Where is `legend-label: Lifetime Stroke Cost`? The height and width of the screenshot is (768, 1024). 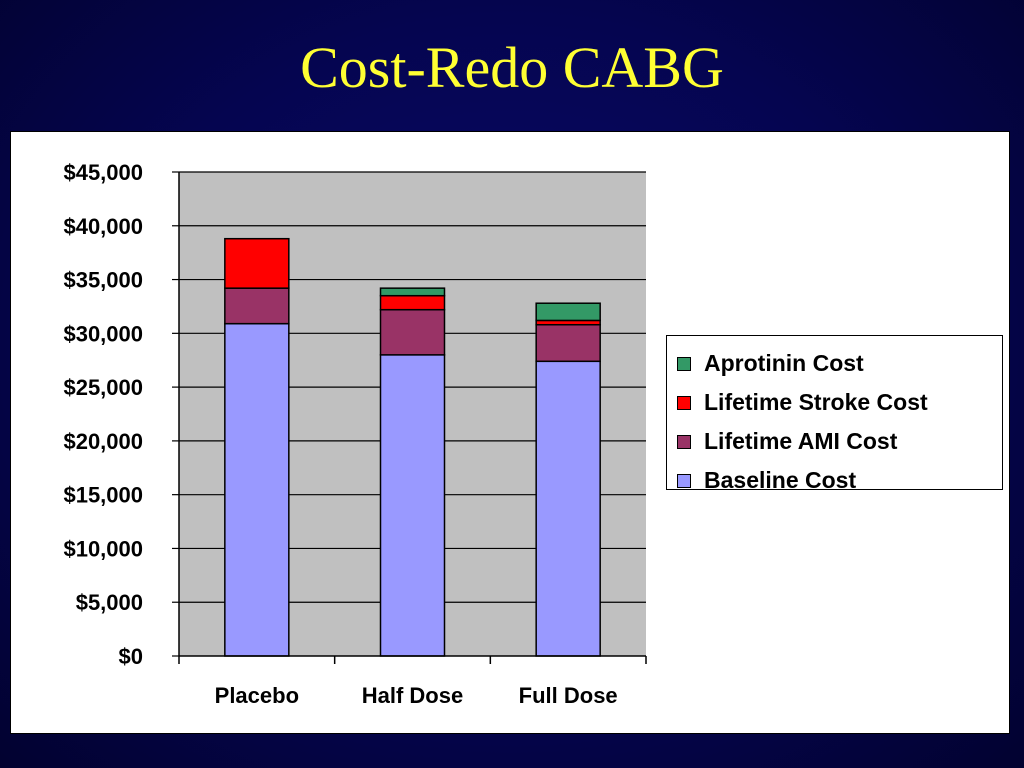 legend-label: Lifetime Stroke Cost is located at coordinates (816, 402).